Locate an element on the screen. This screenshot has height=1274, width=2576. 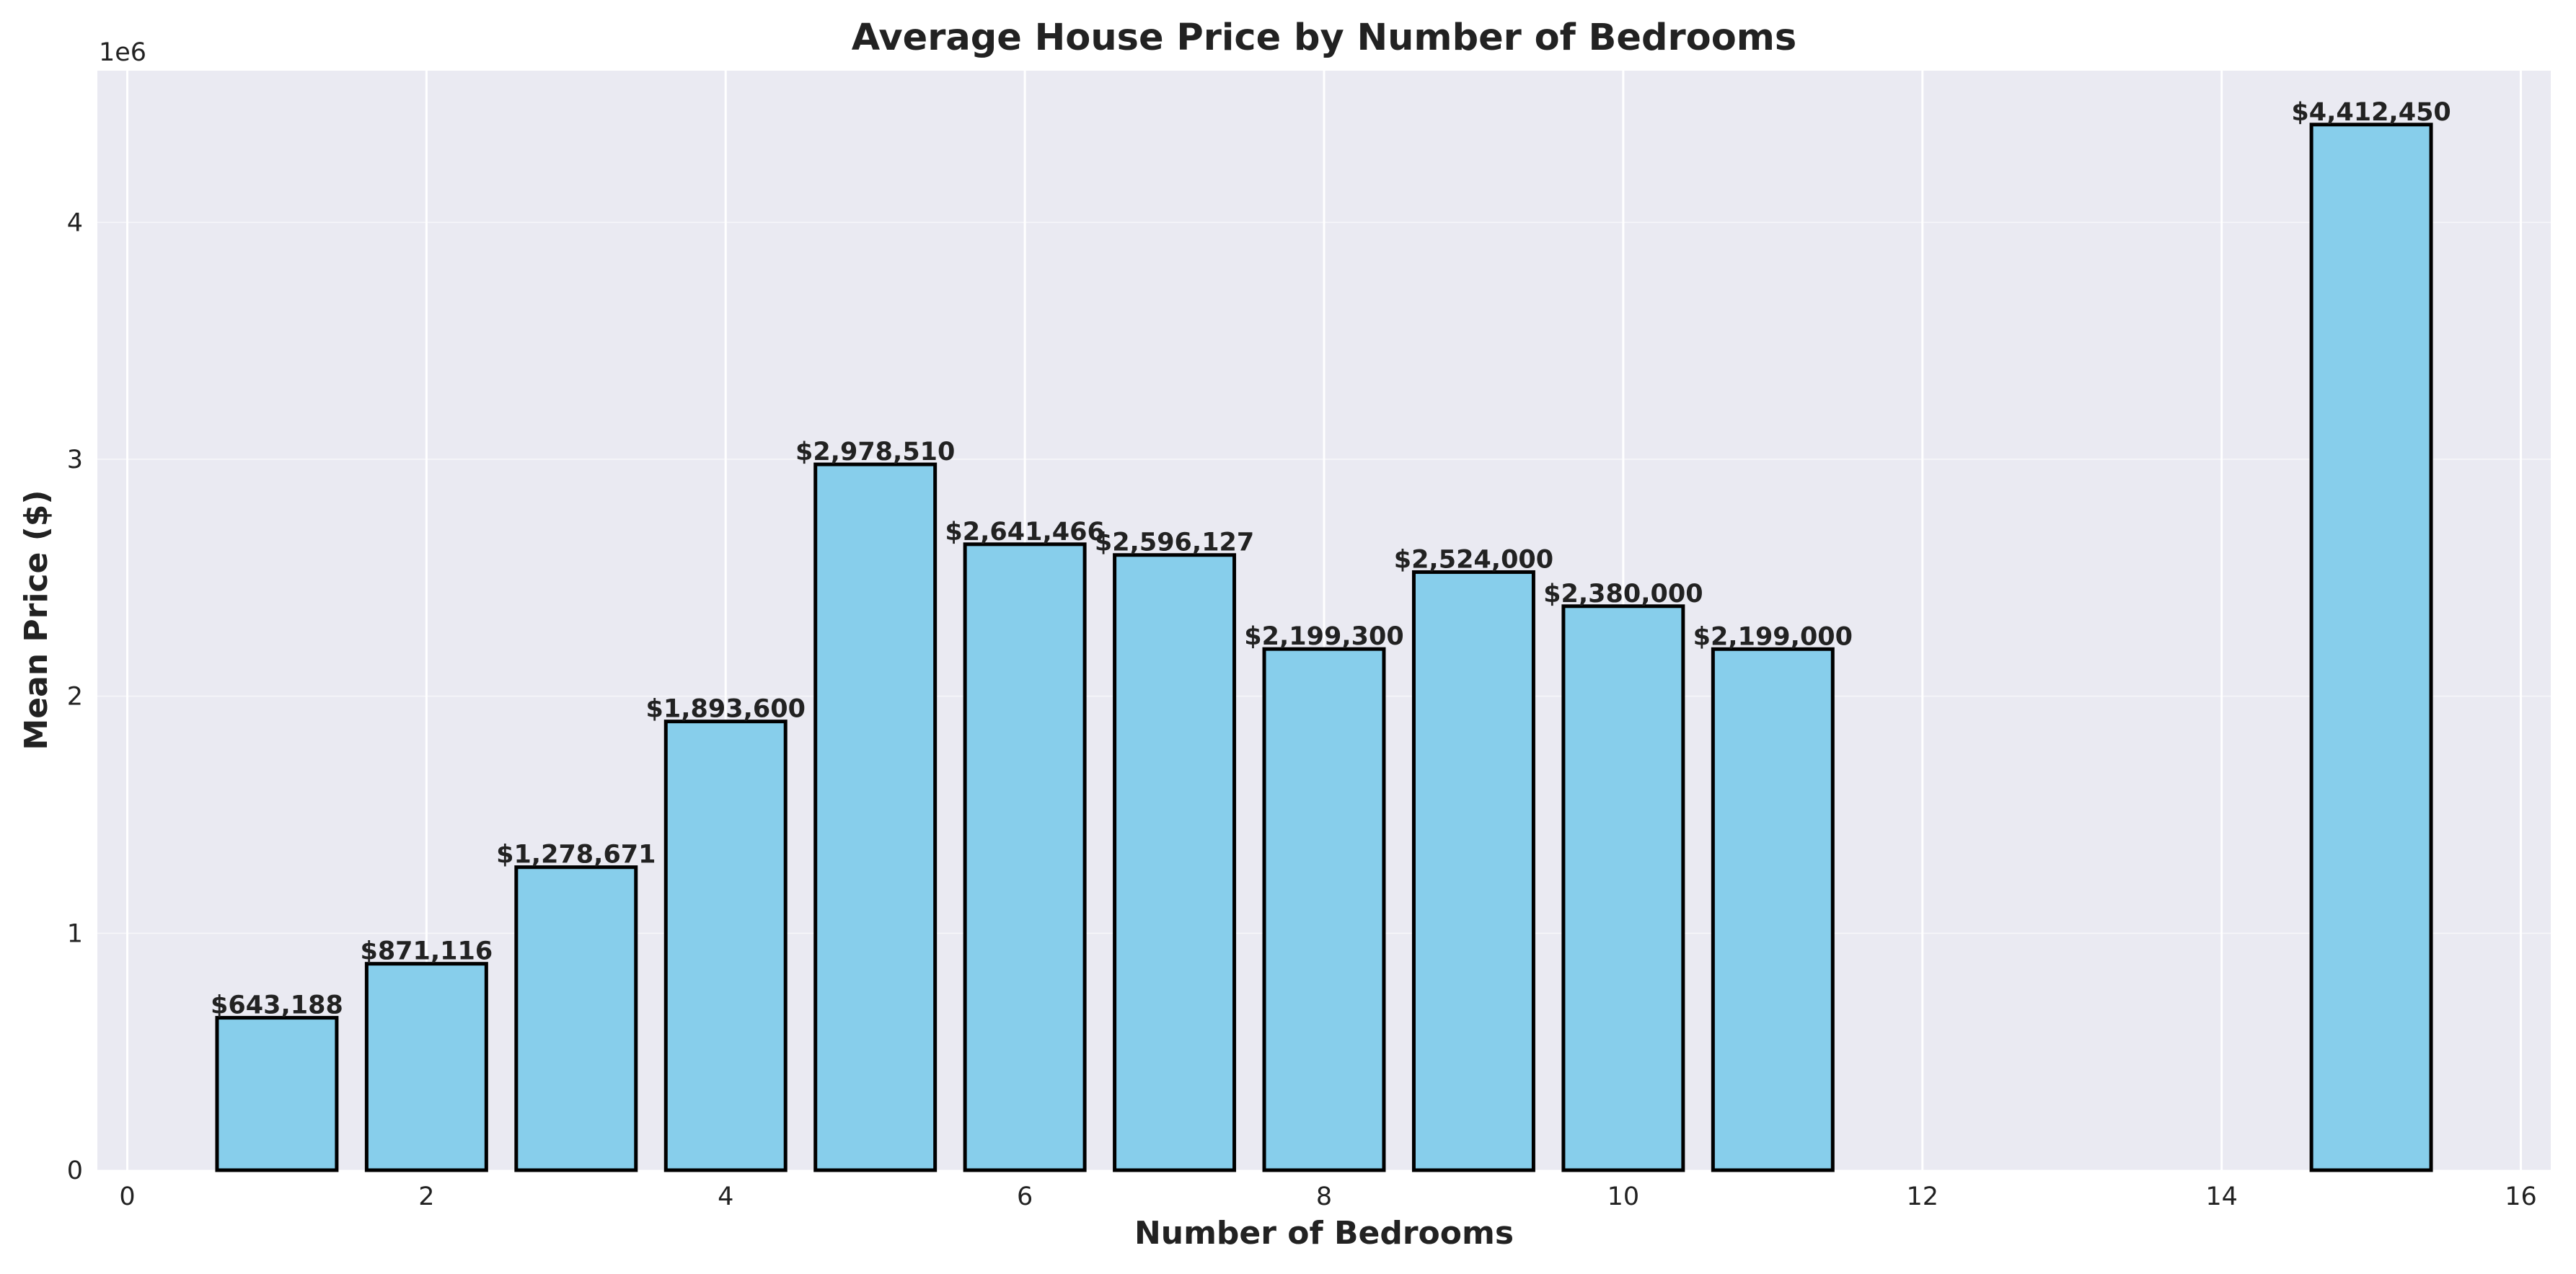
x-tick-label: 10 is located at coordinates (1623, 1196).